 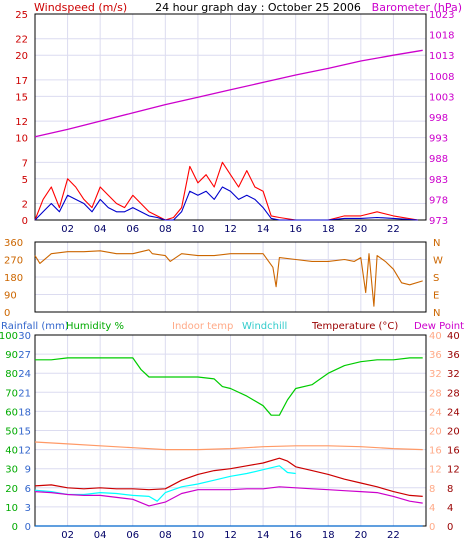 What do you see at coordinates (21, 56) in the screenshot?
I see `windspeed-tick-label: 20` at bounding box center [21, 56].